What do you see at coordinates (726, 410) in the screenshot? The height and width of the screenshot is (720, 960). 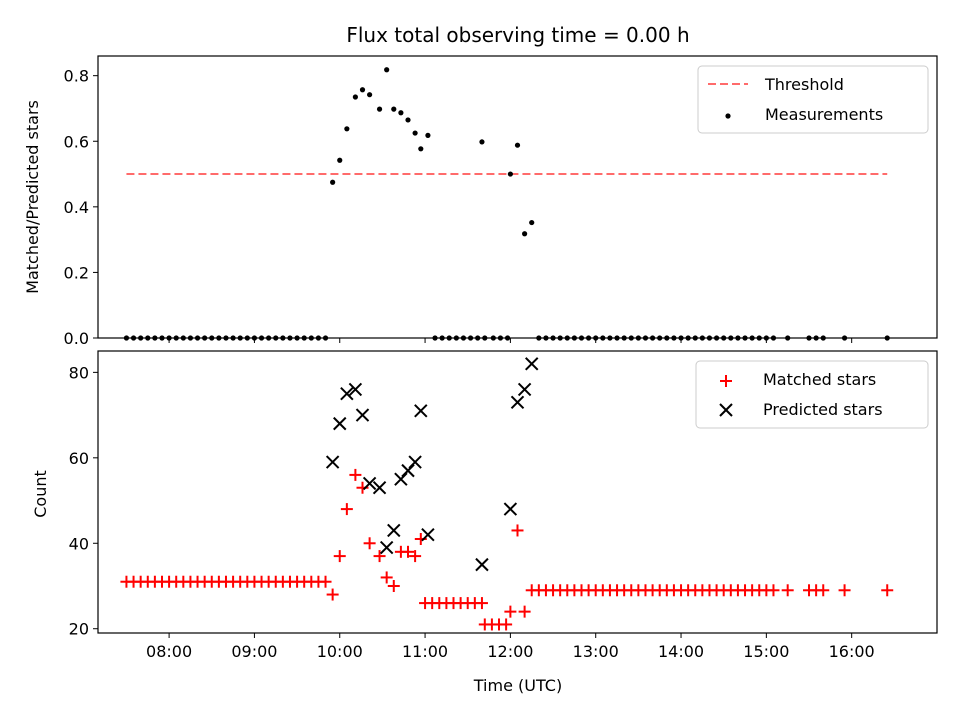 I see `predicted-legend-swatch` at bounding box center [726, 410].